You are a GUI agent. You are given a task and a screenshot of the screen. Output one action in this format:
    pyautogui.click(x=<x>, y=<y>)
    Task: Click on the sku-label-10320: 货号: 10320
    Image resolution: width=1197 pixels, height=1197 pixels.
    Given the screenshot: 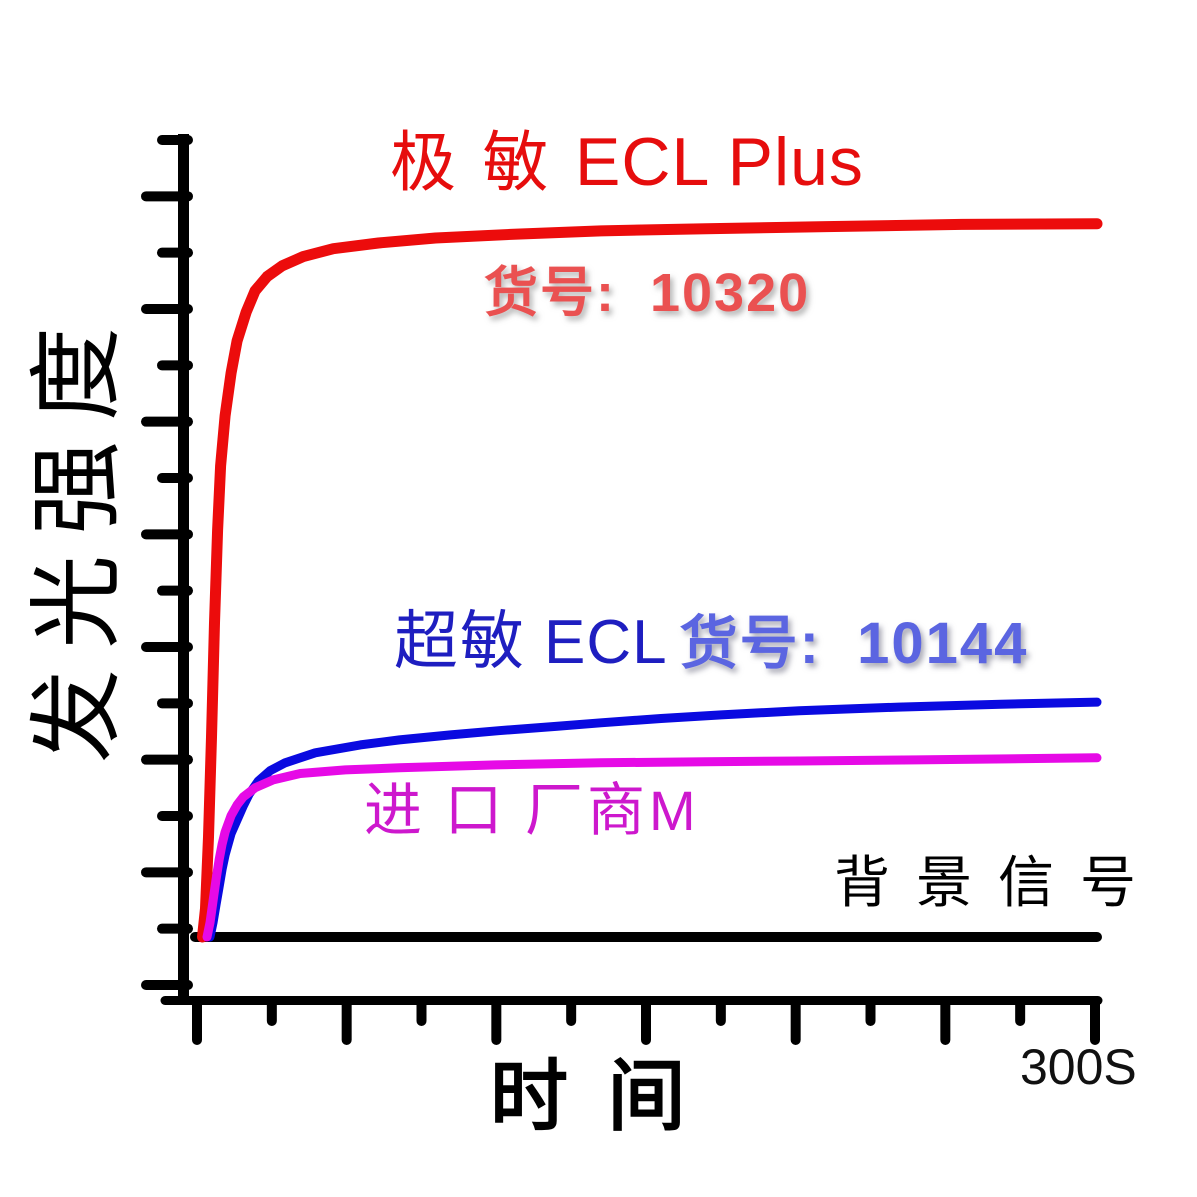 What is the action you would take?
    pyautogui.click(x=647, y=293)
    